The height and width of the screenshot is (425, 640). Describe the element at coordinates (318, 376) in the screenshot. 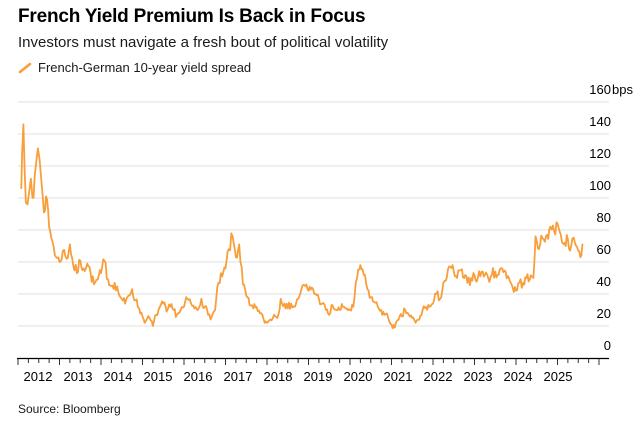

I see `x-axis-label: 2019` at that location.